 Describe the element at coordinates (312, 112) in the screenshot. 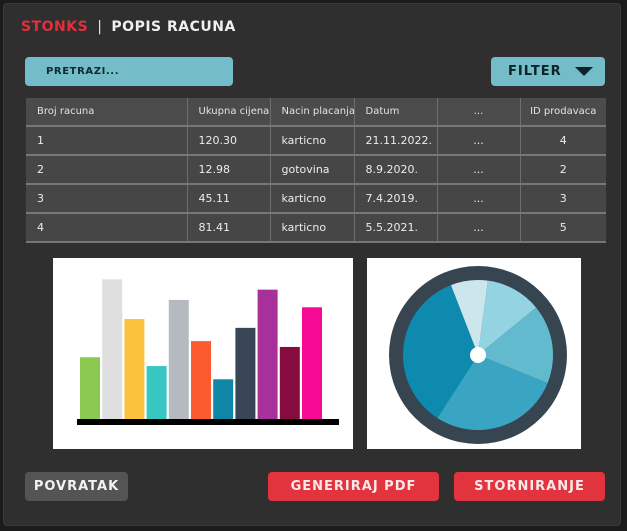

I see `column-header: Nacin placanja` at that location.